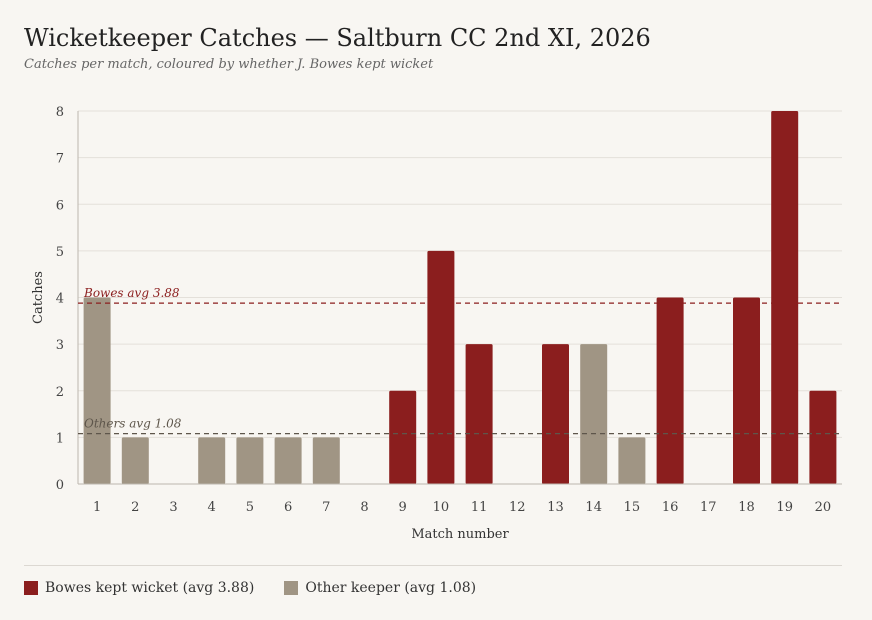 The height and width of the screenshot is (620, 872). I want to click on x-tick-label: 10, so click(441, 507).